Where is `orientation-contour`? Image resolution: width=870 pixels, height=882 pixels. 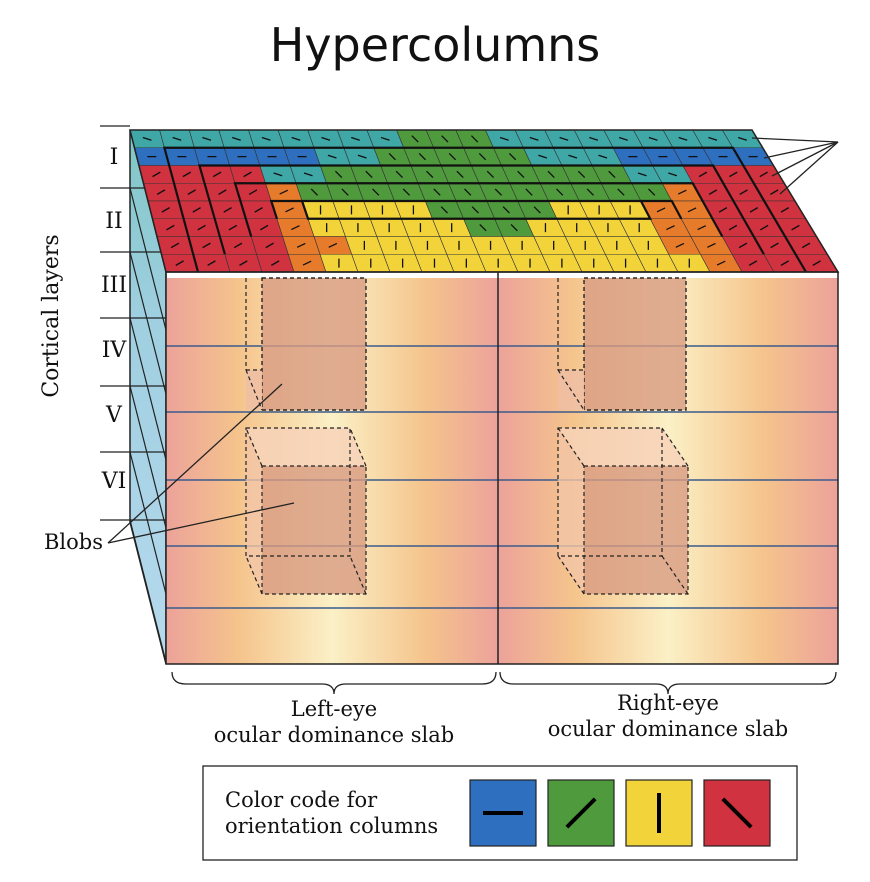 orientation-contour is located at coordinates (477, 210).